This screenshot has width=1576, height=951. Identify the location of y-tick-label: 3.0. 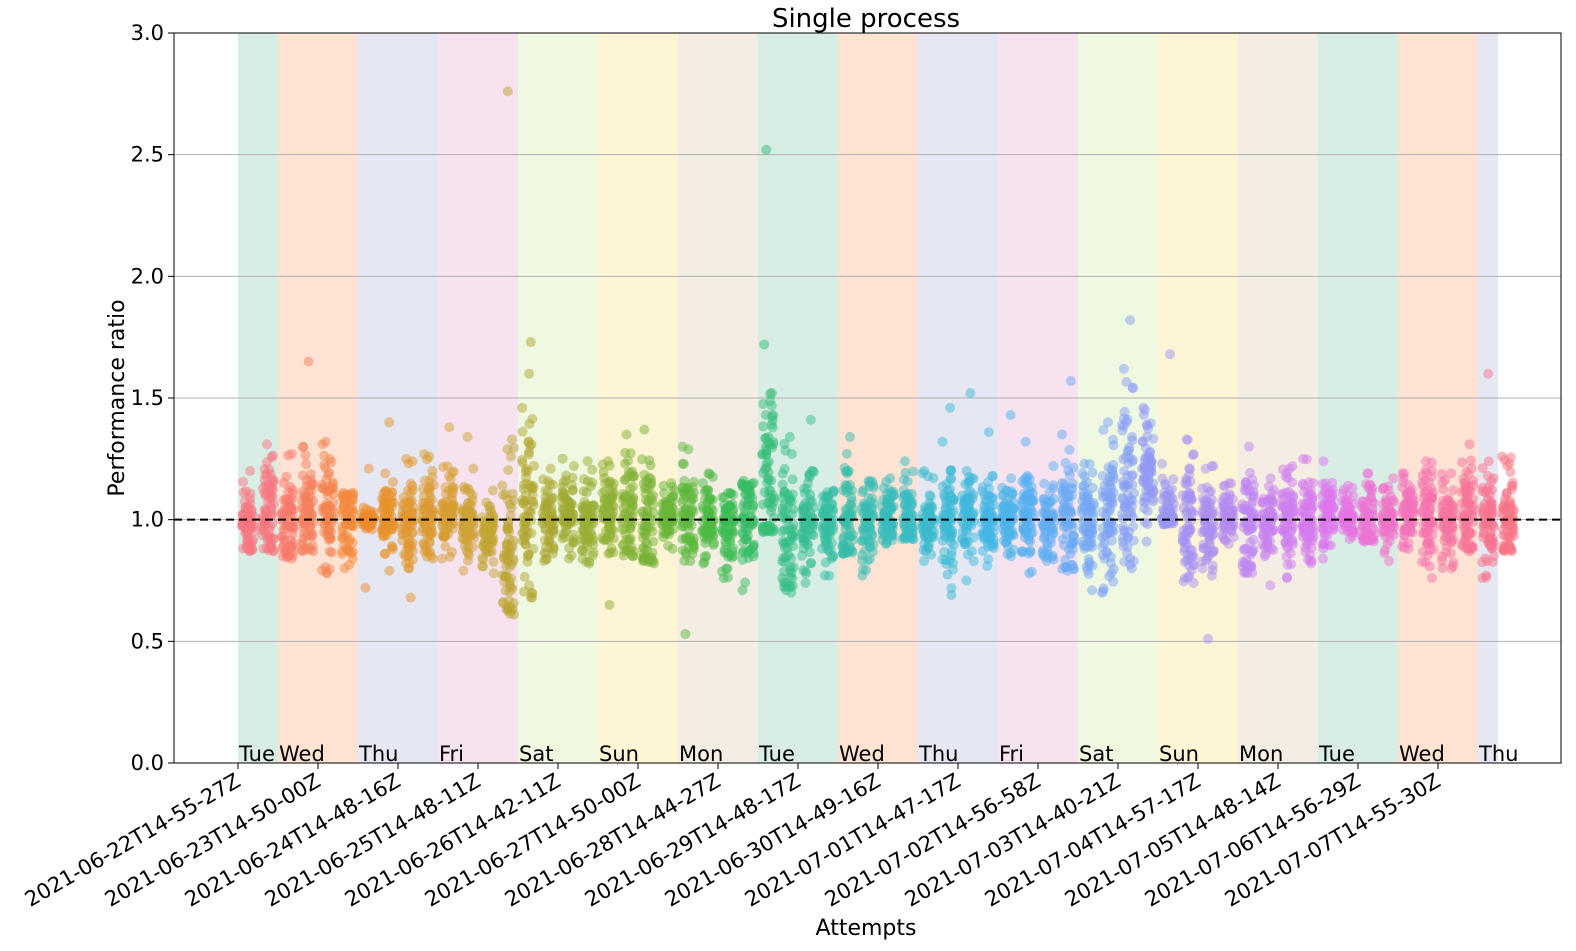
(147, 33).